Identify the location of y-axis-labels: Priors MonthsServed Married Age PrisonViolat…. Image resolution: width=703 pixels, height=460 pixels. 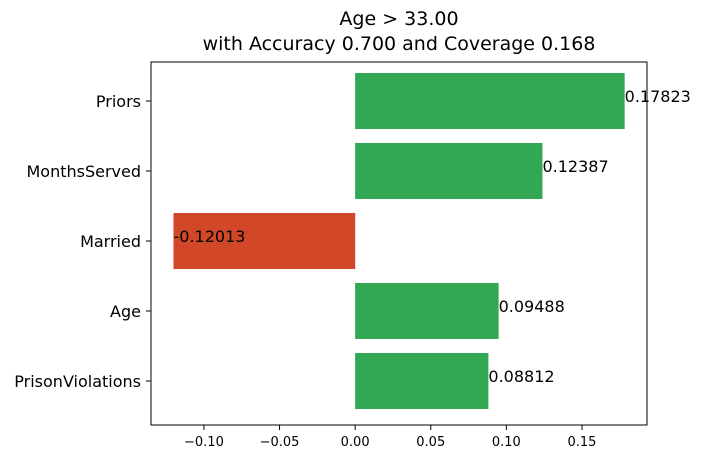
(82, 241).